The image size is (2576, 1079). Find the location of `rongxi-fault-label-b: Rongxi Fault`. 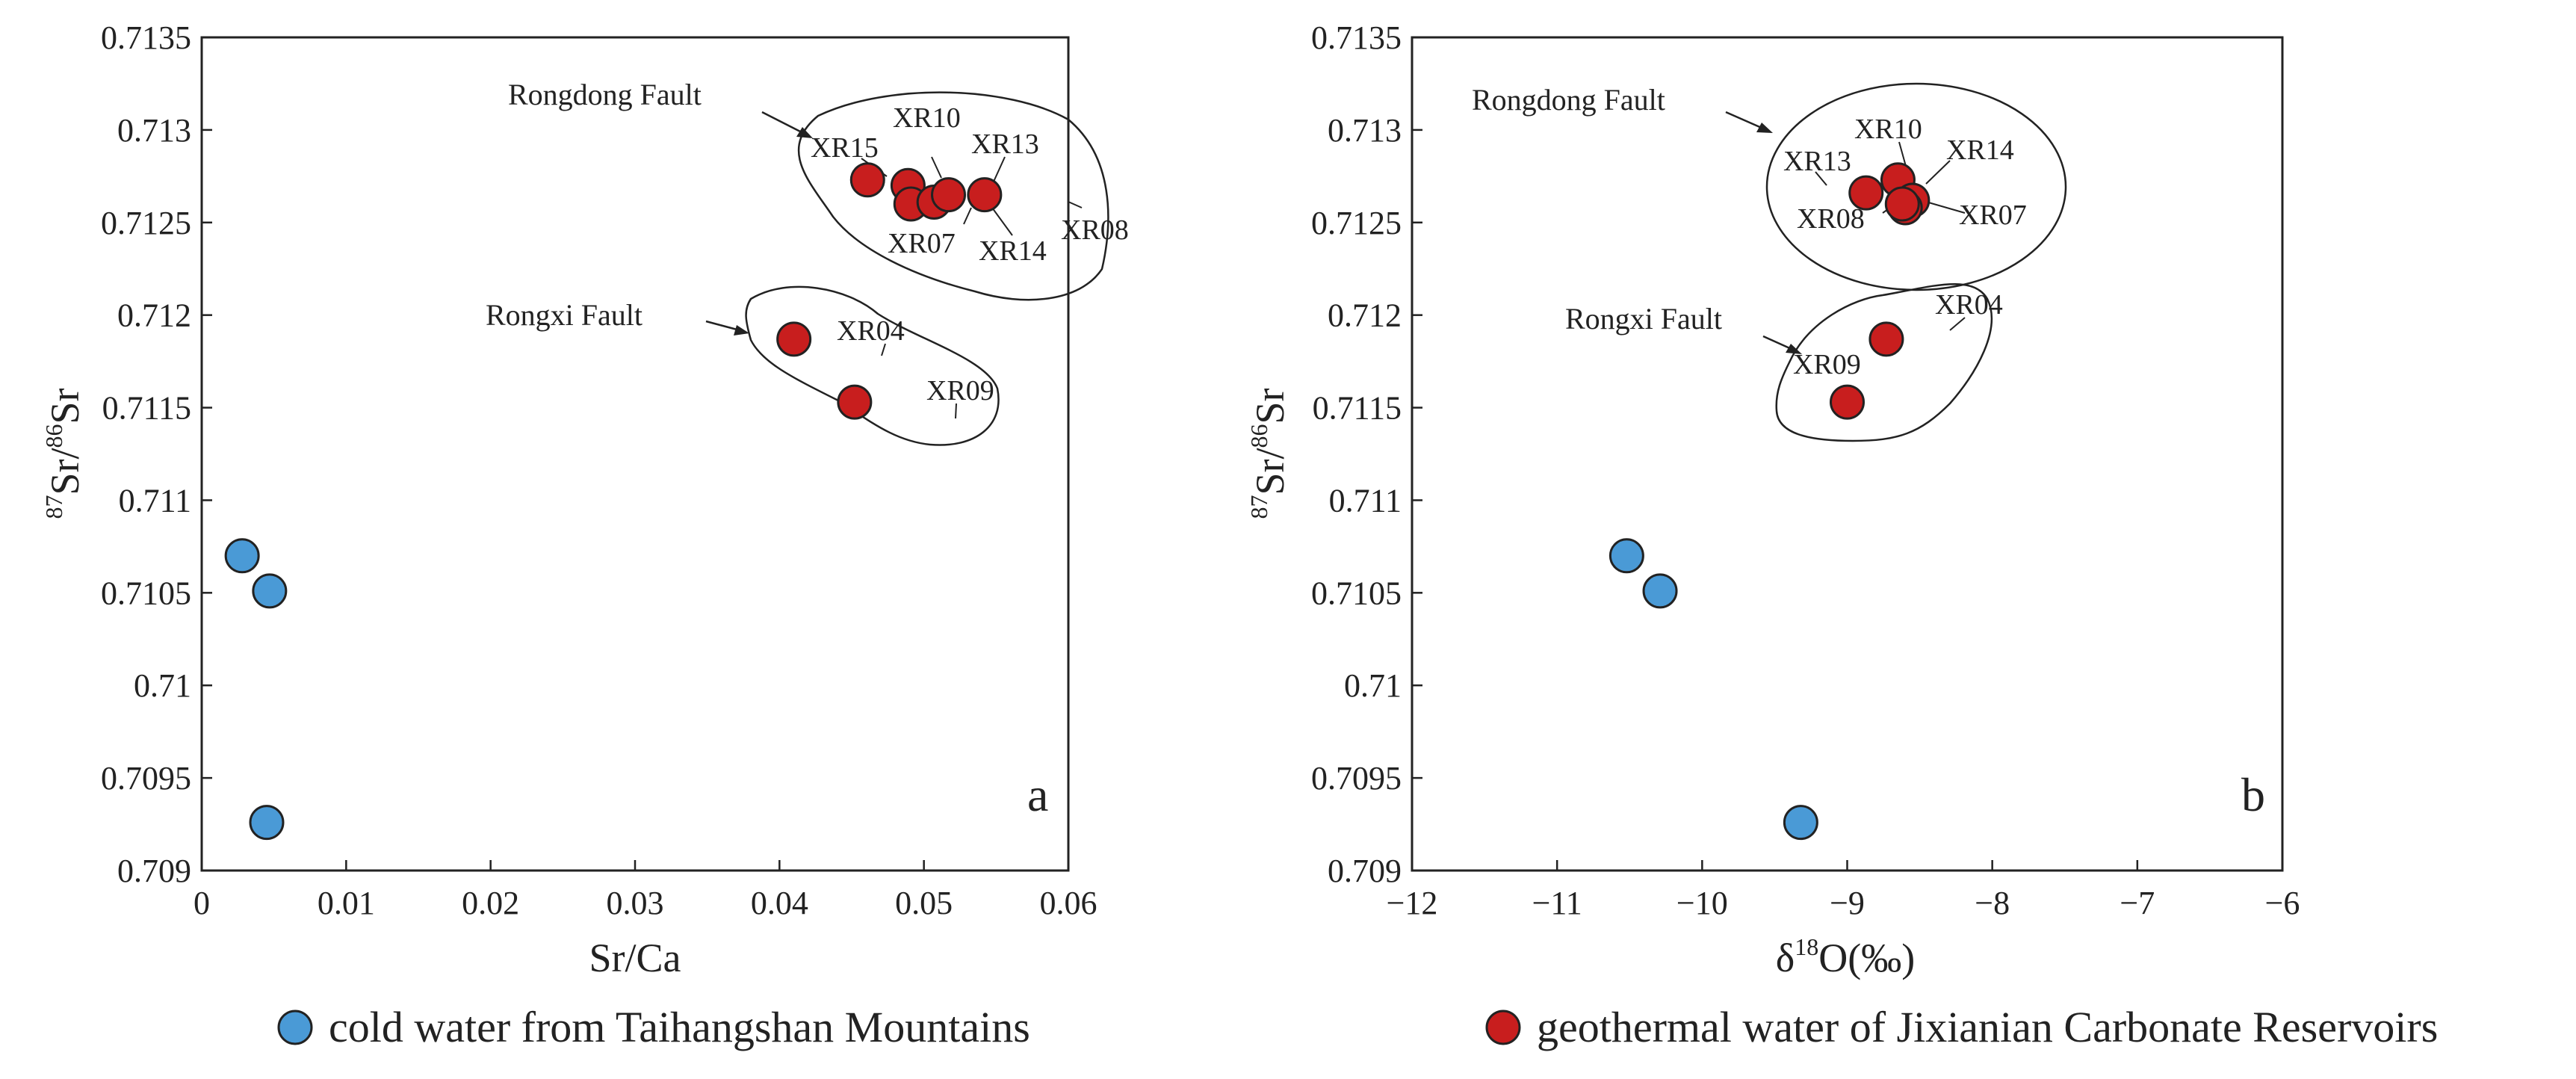

rongxi-fault-label-b: Rongxi Fault is located at coordinates (1643, 319).